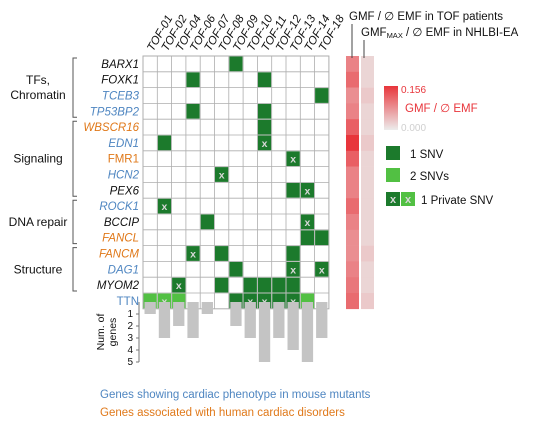  What do you see at coordinates (130, 314) in the screenshot?
I see `count-axis-tick-label: 1` at bounding box center [130, 314].